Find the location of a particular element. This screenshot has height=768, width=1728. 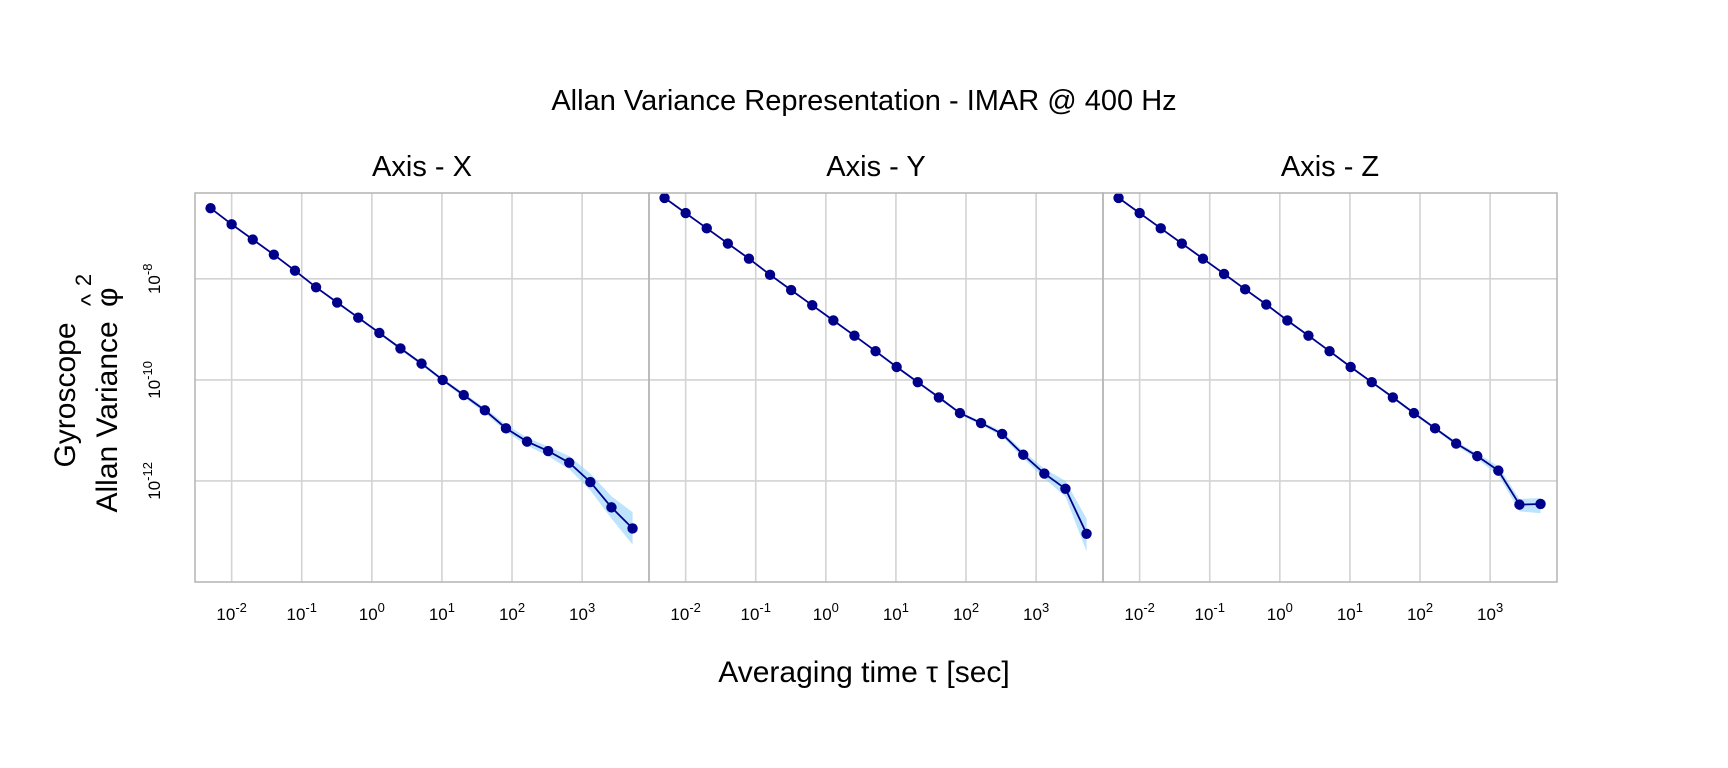

x-tick-label: 10⁻² is located at coordinates (1139, 612).